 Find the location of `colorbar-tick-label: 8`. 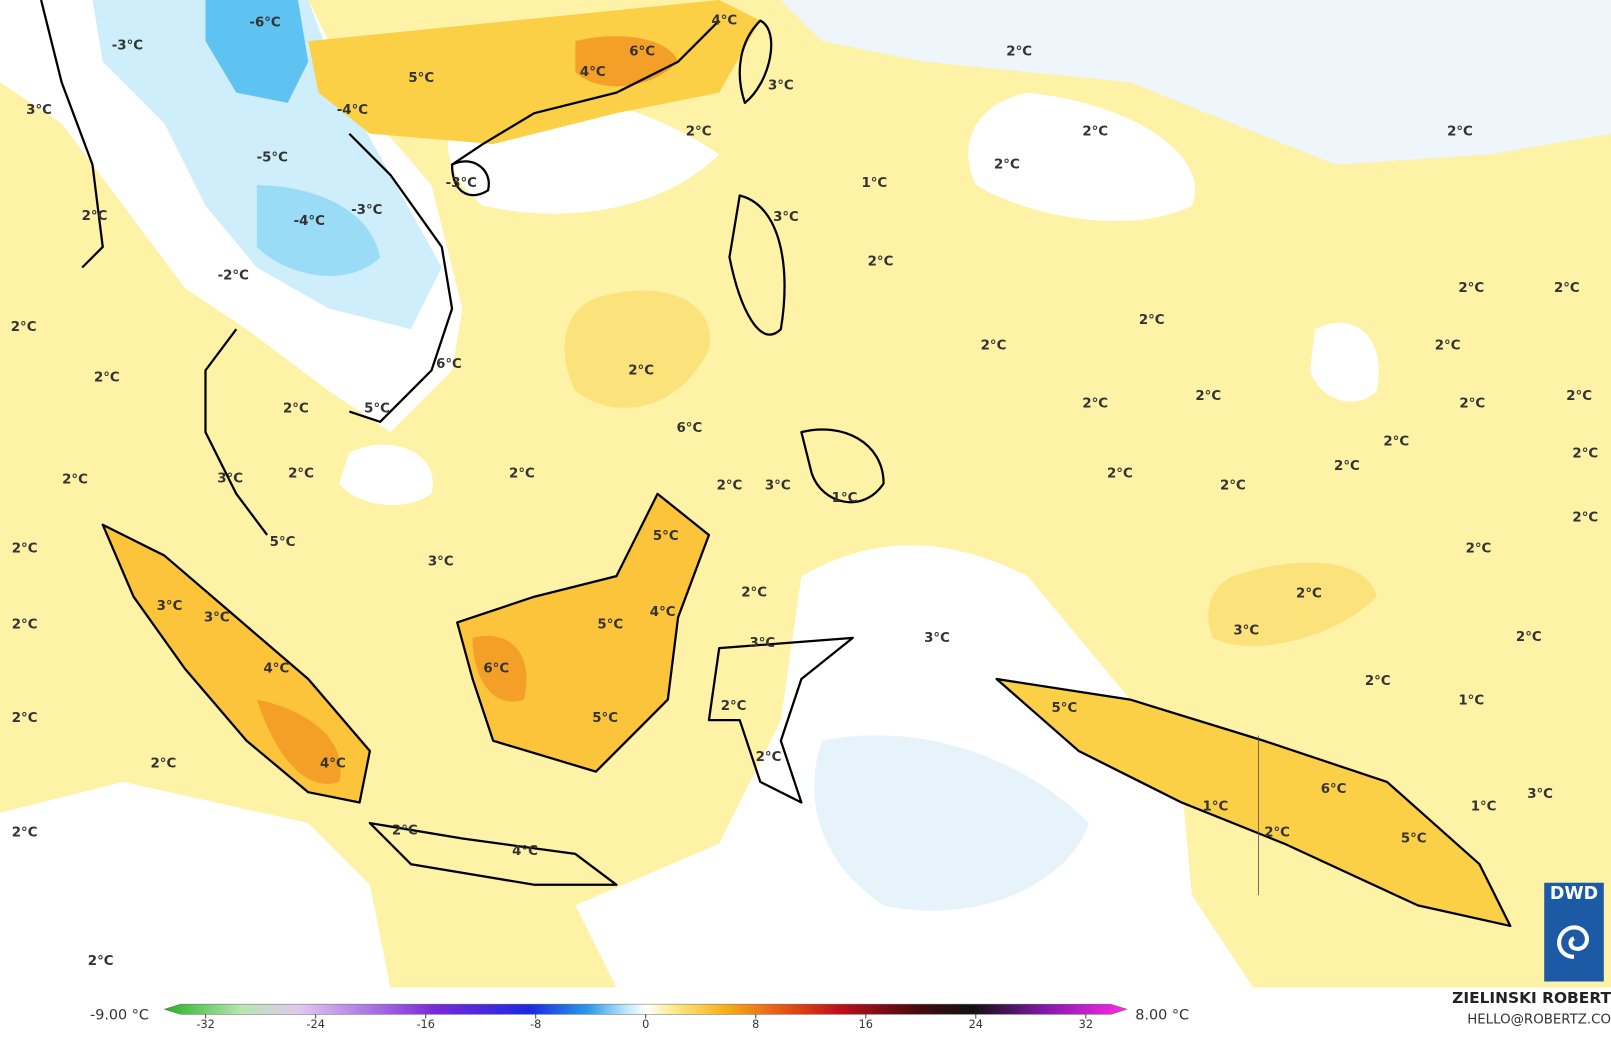

colorbar-tick-label: 8 is located at coordinates (755, 1024).